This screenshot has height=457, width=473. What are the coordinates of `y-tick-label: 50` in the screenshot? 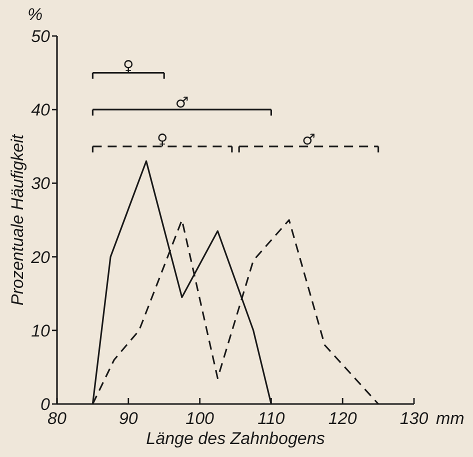 It's located at (41, 36).